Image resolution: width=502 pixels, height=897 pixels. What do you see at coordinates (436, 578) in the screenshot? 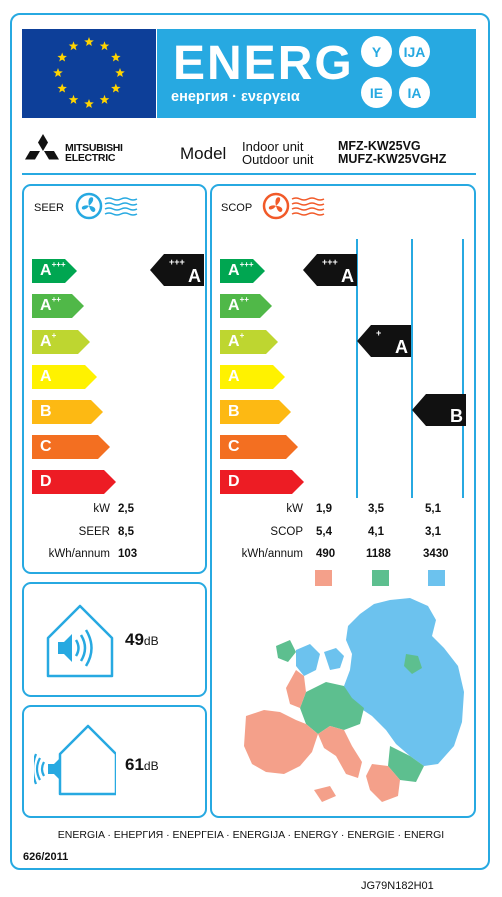
I see `cold-zone-swatch` at bounding box center [436, 578].